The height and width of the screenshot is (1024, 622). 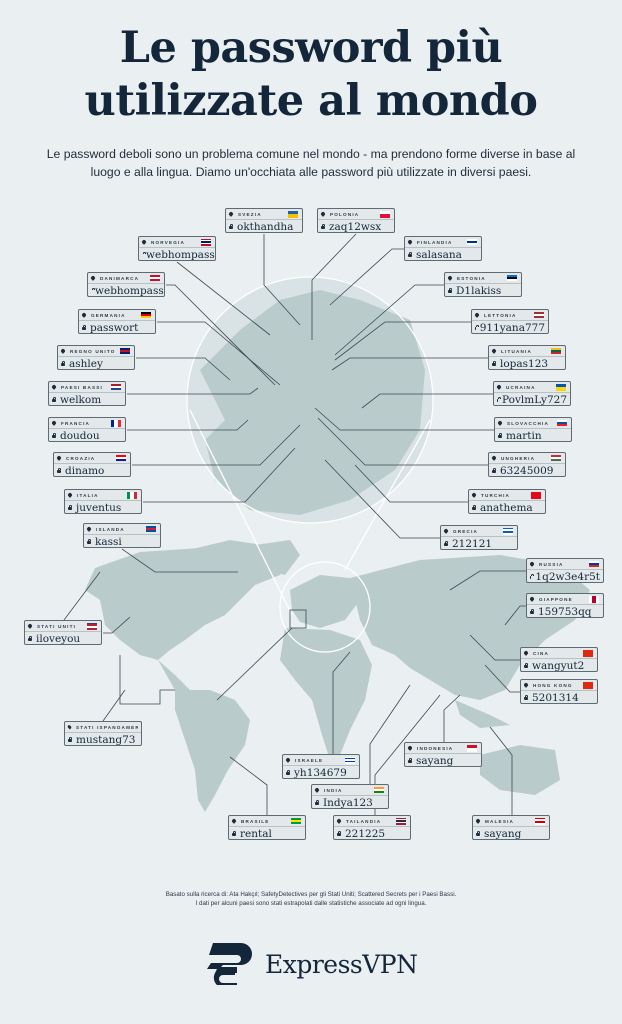 I want to click on password-text: 911yana777, so click(x=512, y=328).